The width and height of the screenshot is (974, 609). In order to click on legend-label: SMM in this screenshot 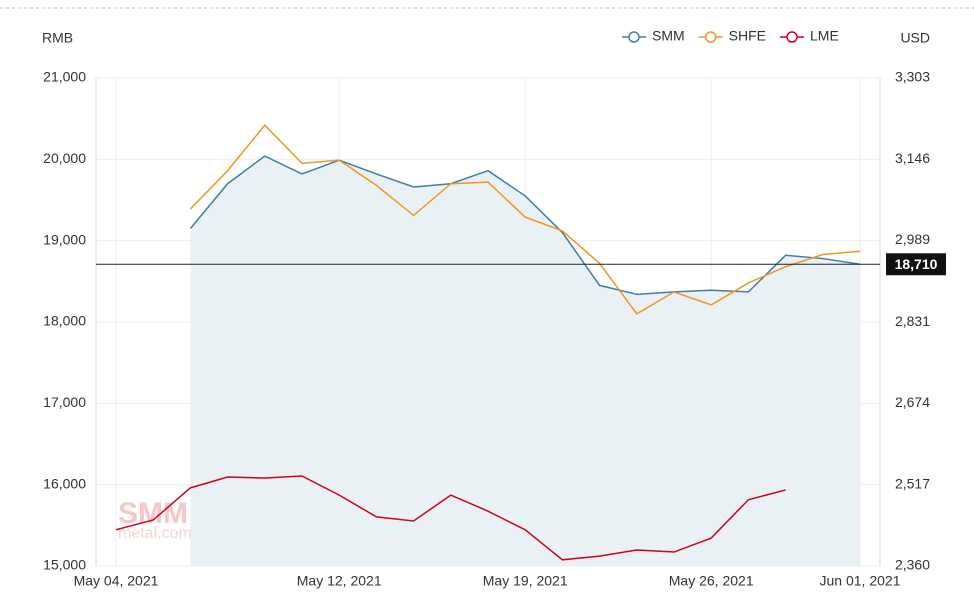, I will do `click(668, 36)`.